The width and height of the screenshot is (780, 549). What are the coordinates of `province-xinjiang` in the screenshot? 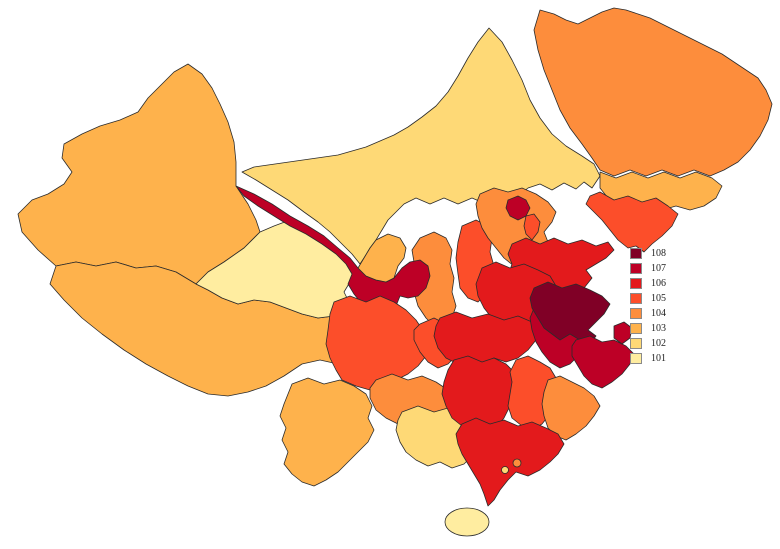 It's located at (139, 174).